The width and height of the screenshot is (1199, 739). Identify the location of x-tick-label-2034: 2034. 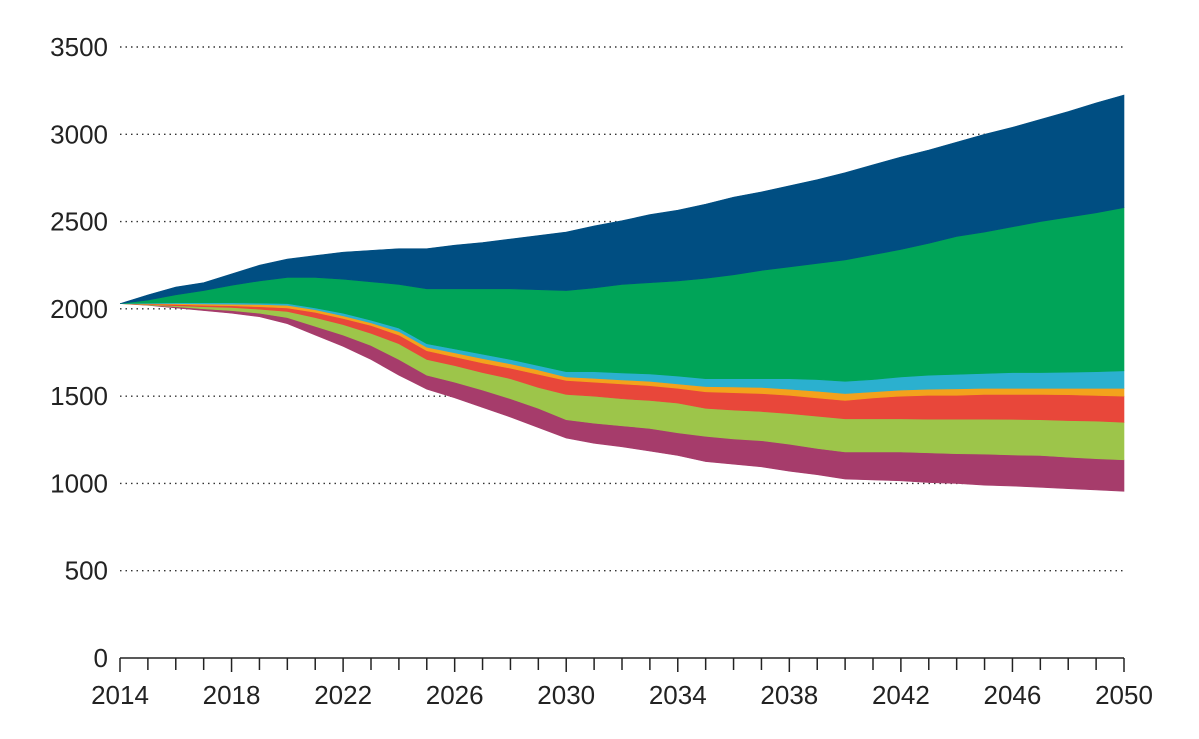
(678, 695).